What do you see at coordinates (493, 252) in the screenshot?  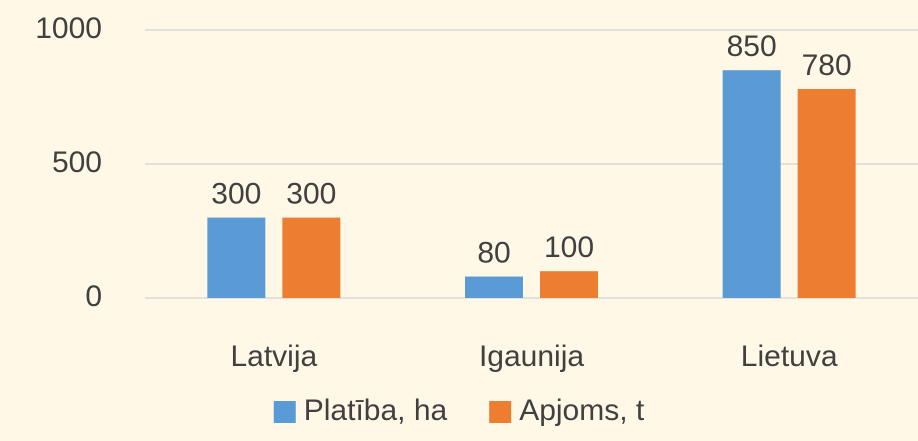 I see `data-label: 80` at bounding box center [493, 252].